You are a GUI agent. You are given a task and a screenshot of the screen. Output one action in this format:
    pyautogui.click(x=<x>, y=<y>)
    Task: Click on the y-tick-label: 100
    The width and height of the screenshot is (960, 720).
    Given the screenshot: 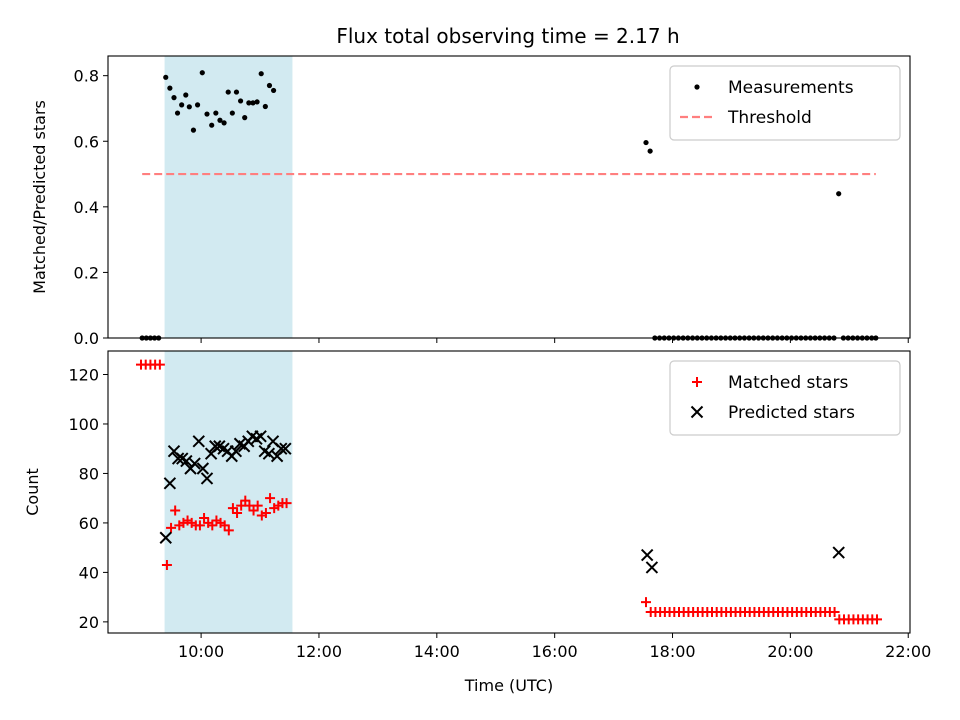 What is the action you would take?
    pyautogui.click(x=83, y=424)
    